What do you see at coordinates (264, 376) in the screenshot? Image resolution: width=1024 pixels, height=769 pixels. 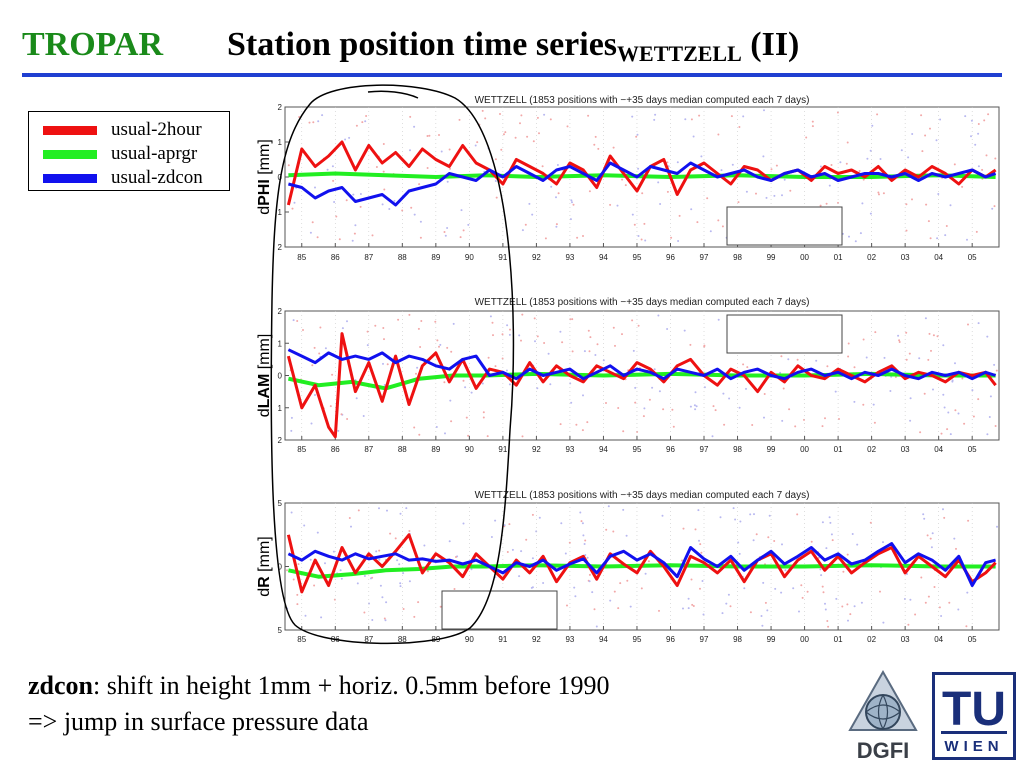 I see `y-axis-label: dLAM [mm]` at bounding box center [264, 376].